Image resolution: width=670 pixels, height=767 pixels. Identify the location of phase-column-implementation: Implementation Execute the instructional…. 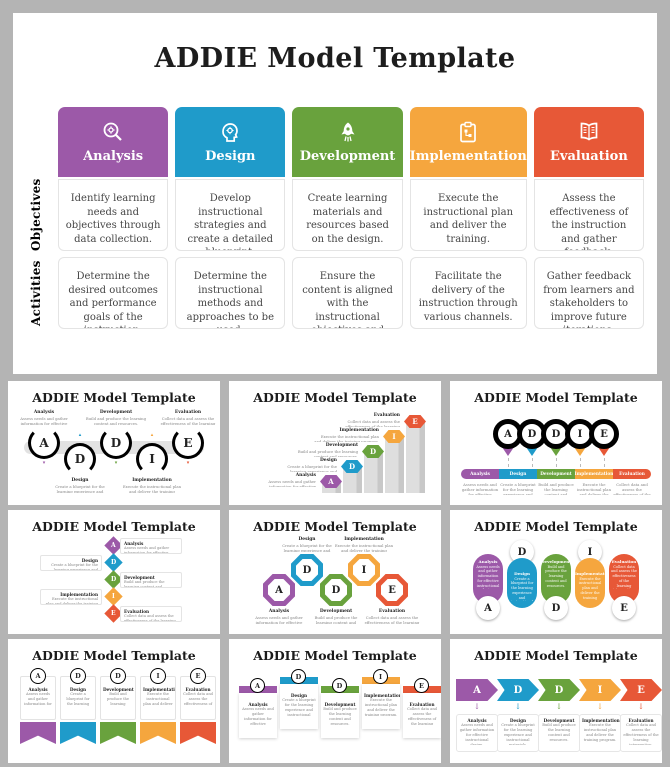
(468, 218).